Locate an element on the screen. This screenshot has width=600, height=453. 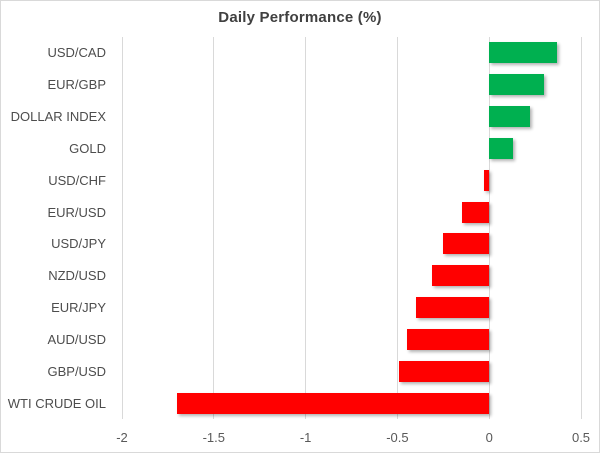
category-label-usd-jpy: USD/JPY is located at coordinates (78, 244).